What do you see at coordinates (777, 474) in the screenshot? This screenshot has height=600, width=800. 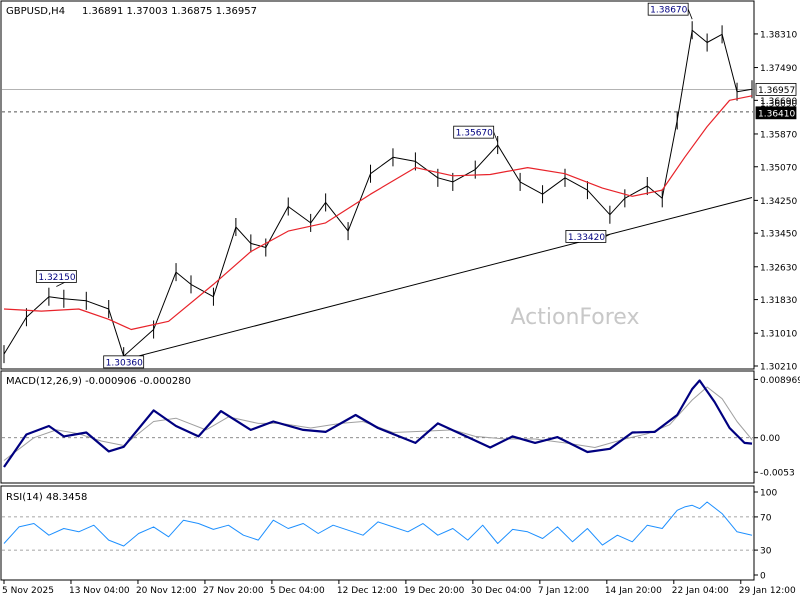 I see `macd-axis-tick-label: -0.0053` at bounding box center [777, 474].